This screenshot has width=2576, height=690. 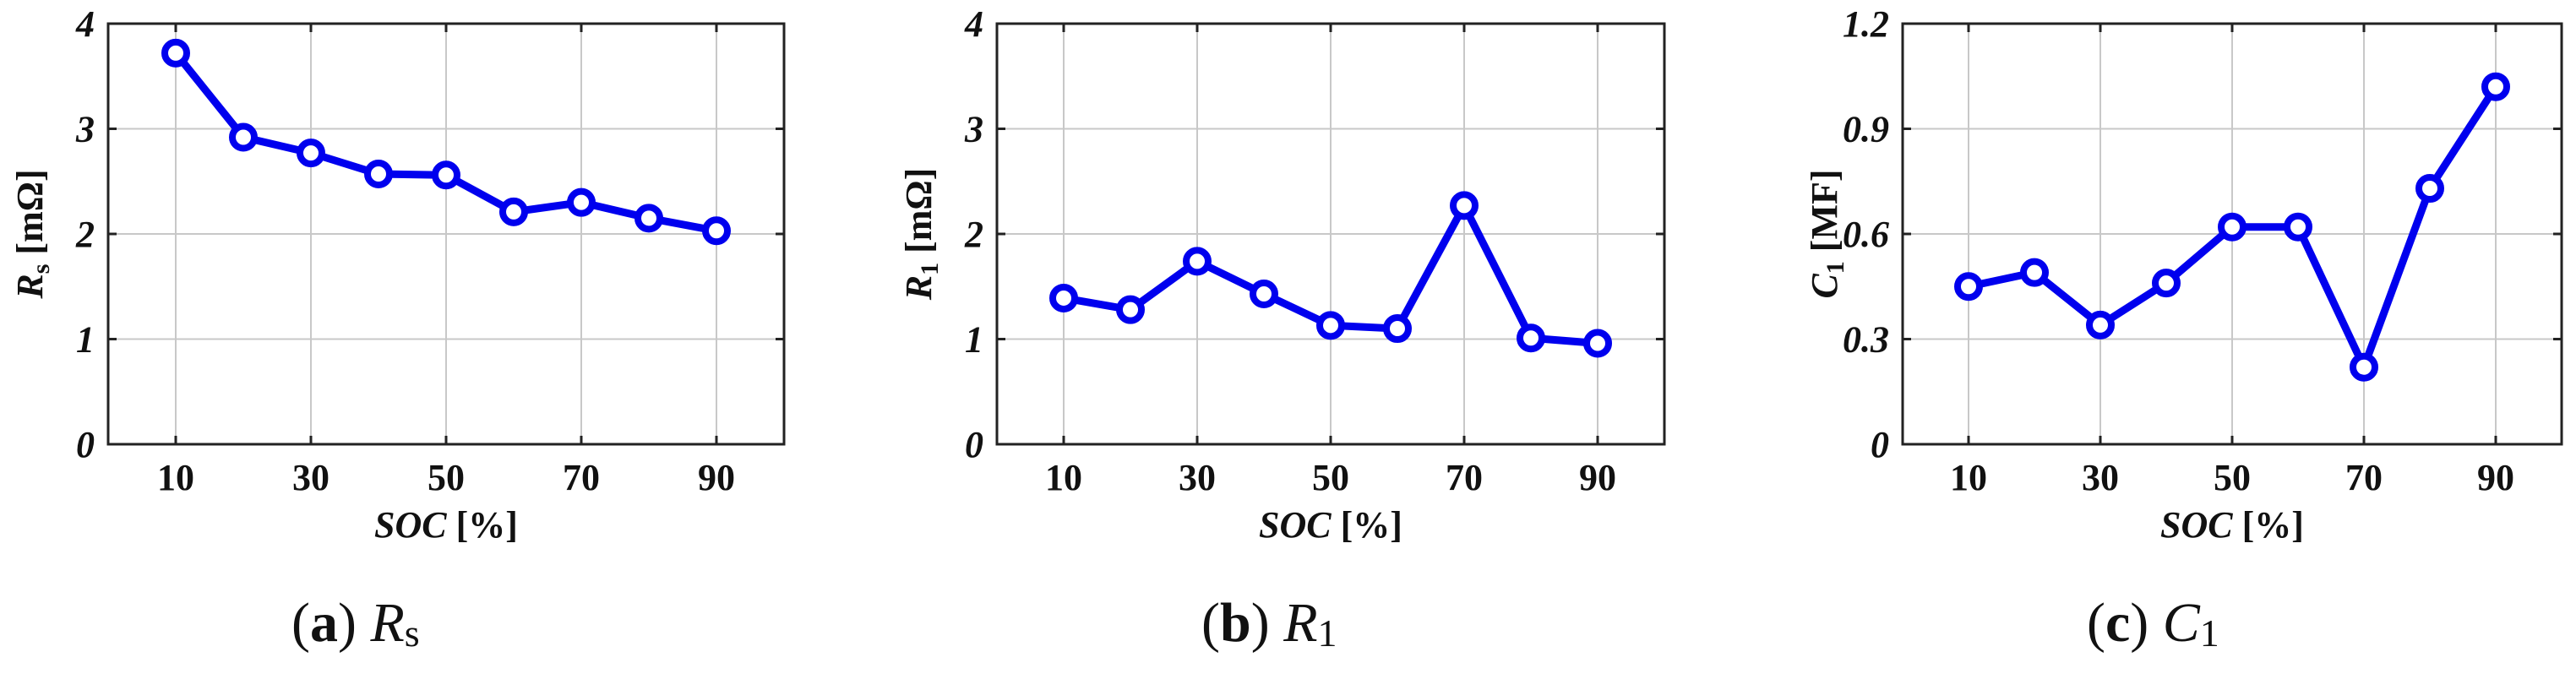 I want to click on caption-symbol: C, so click(x=2181, y=623).